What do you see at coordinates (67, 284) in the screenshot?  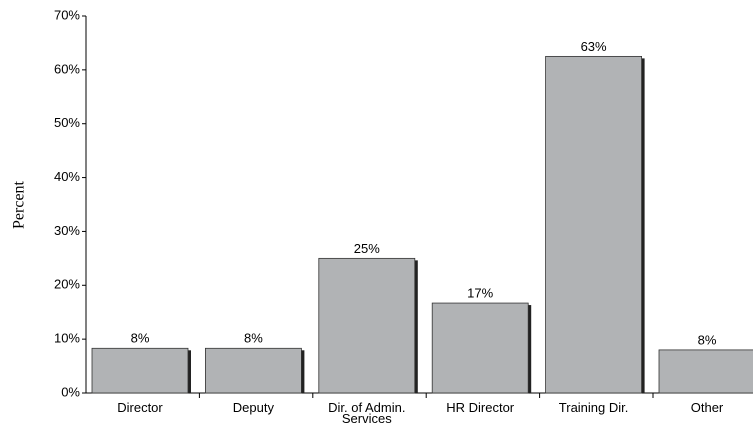 I see `y-tick-label: 20%` at bounding box center [67, 284].